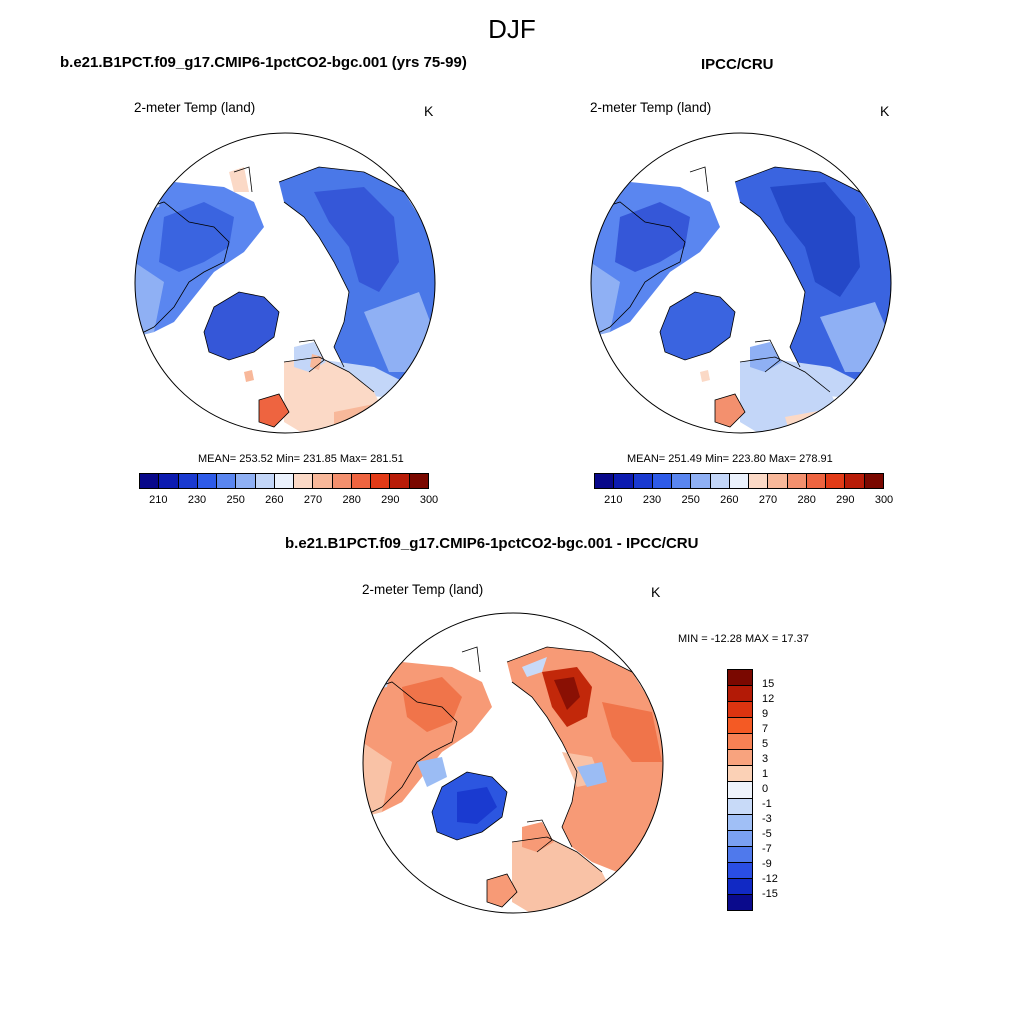  What do you see at coordinates (770, 879) in the screenshot?
I see `colorbar-tick-label: -12` at bounding box center [770, 879].